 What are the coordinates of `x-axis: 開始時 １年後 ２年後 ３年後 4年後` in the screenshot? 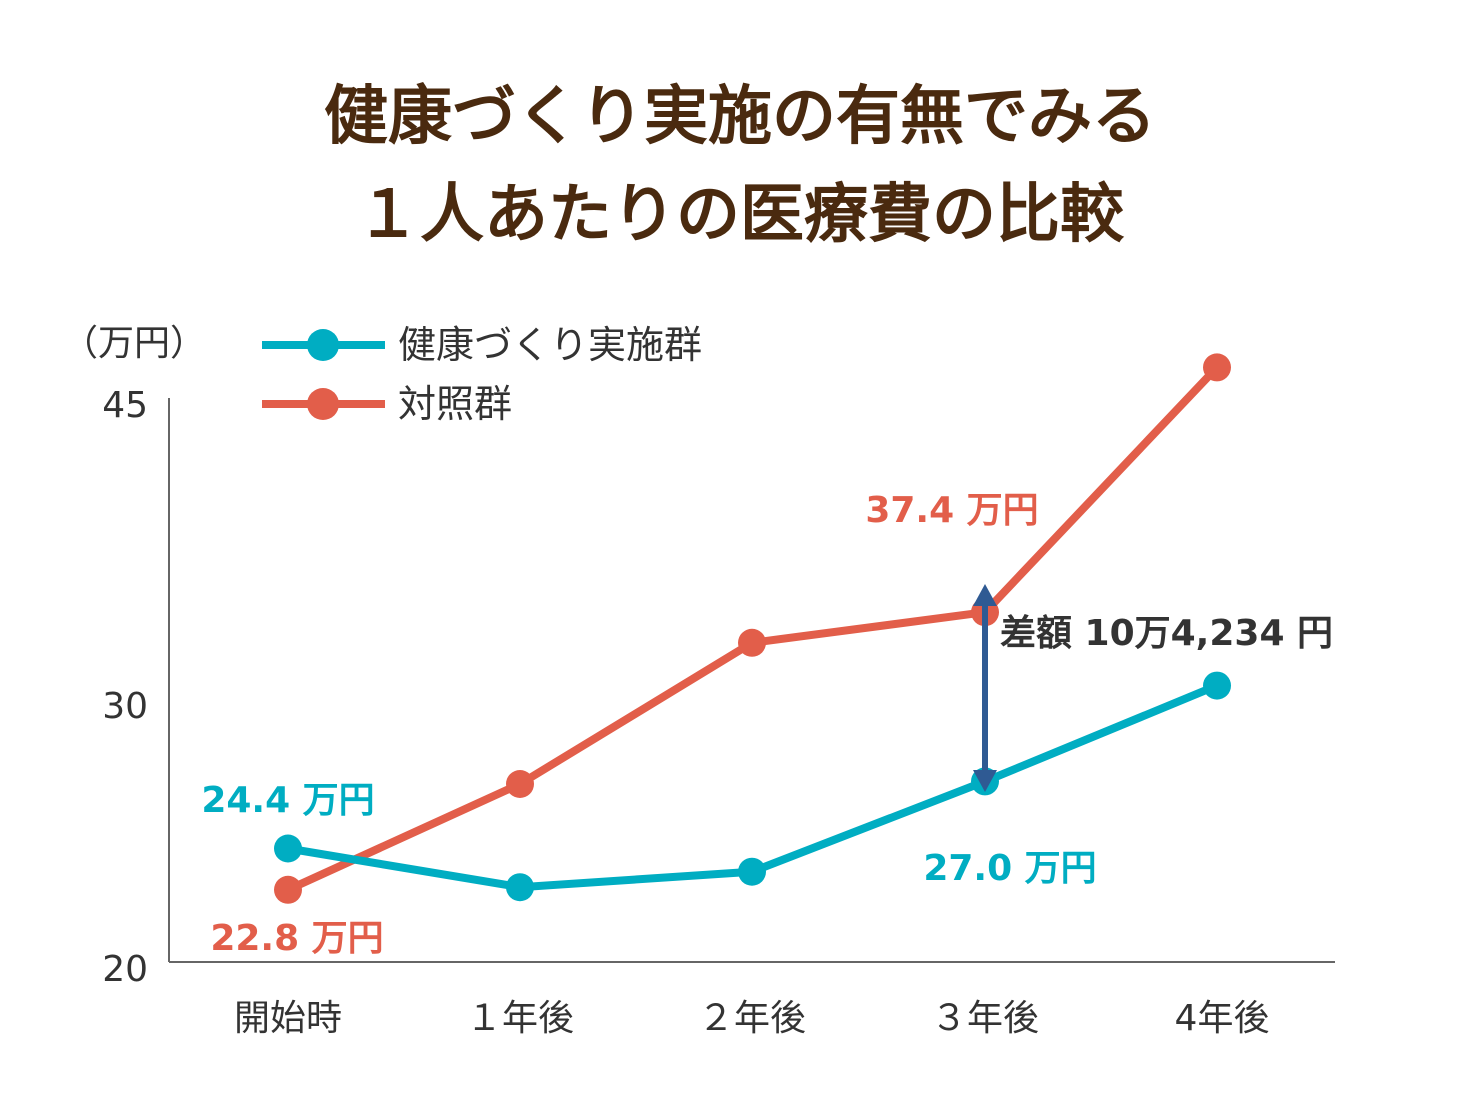 It's located at (752, 1000).